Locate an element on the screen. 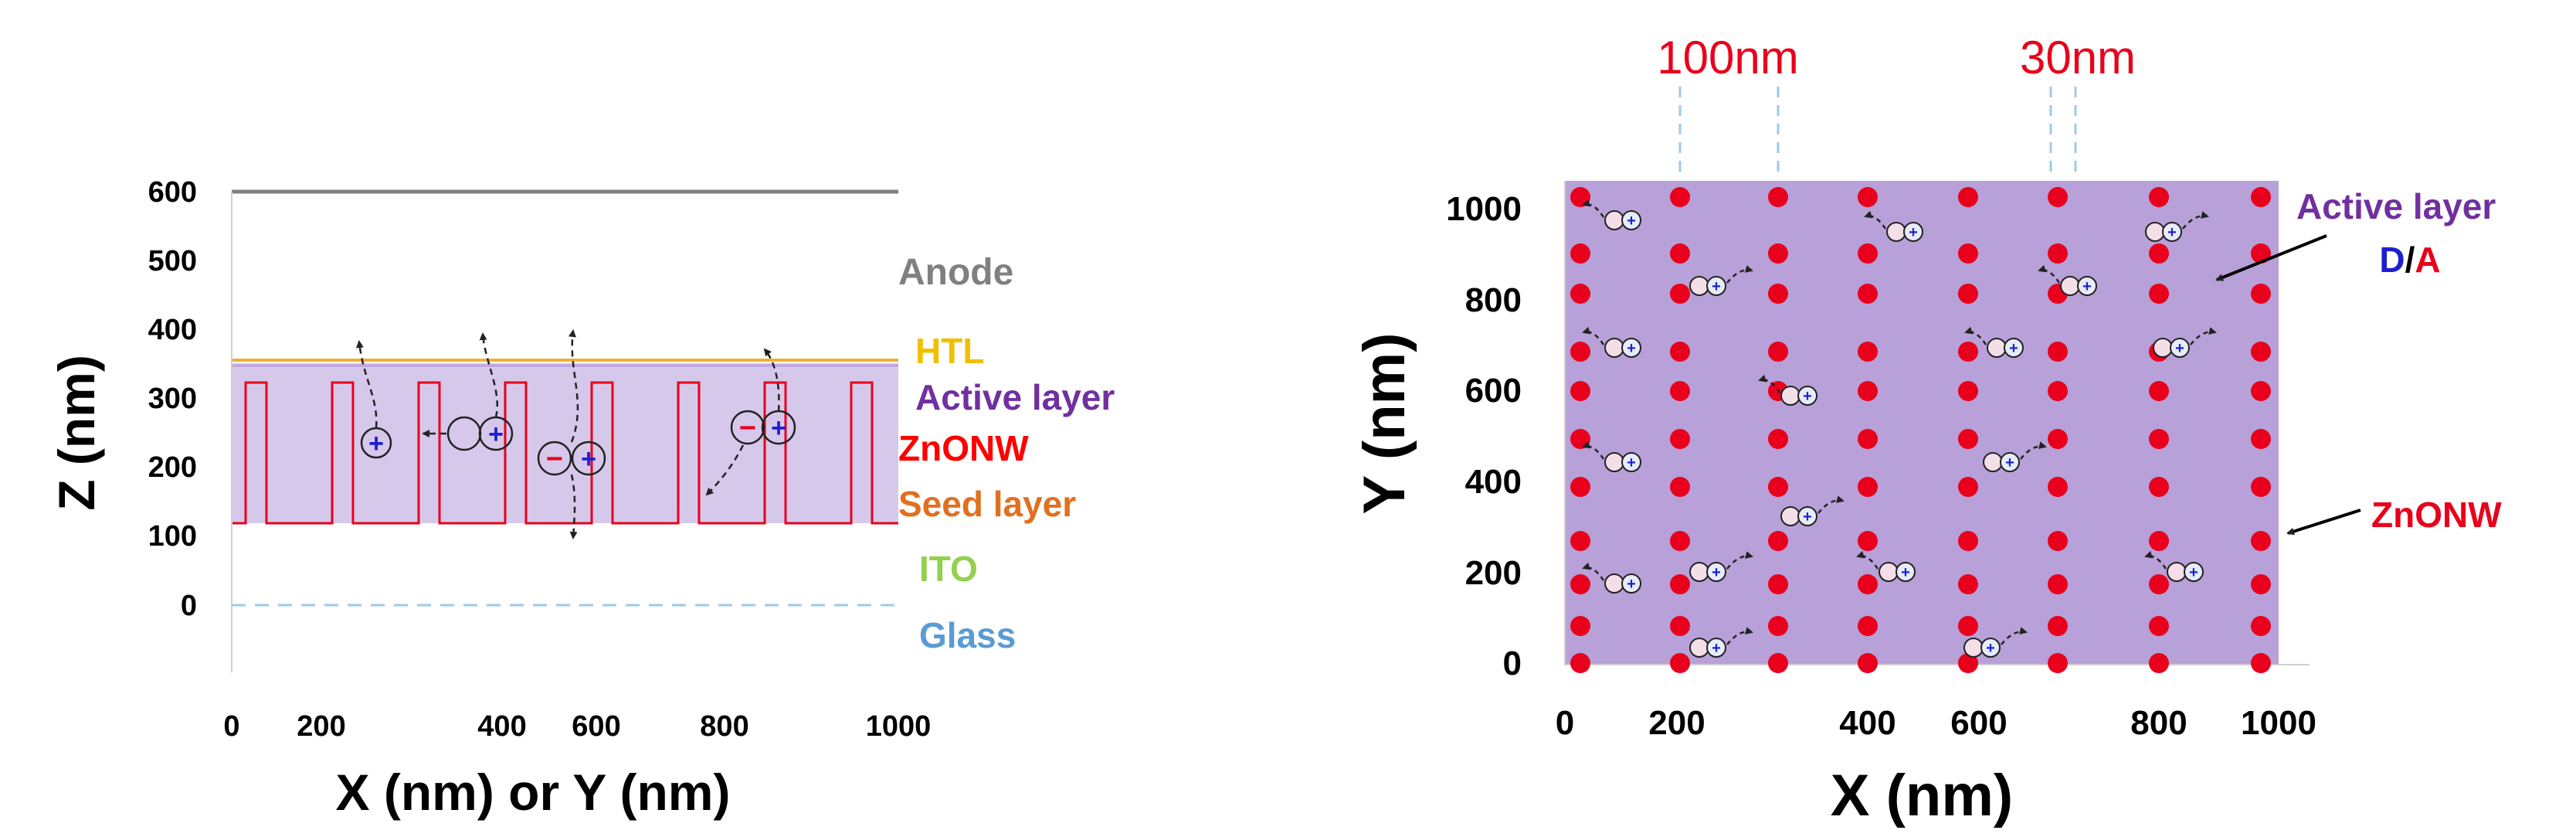 The height and width of the screenshot is (837, 2576). zno-label: ZnONW is located at coordinates (963, 448).